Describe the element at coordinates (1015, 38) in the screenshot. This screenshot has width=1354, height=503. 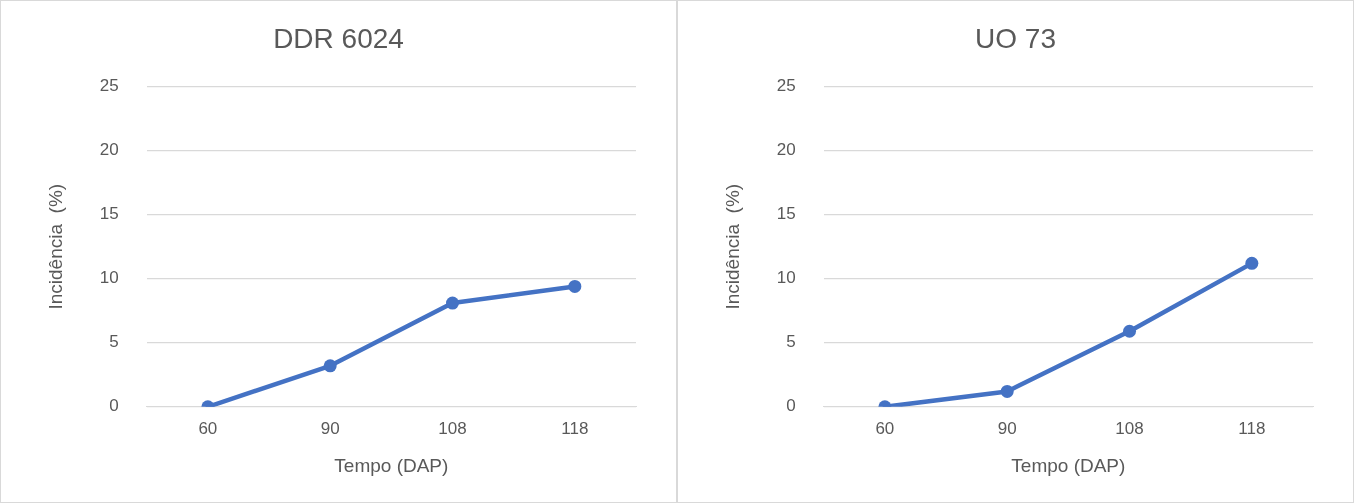
I see `chart-title: UO 73` at that location.